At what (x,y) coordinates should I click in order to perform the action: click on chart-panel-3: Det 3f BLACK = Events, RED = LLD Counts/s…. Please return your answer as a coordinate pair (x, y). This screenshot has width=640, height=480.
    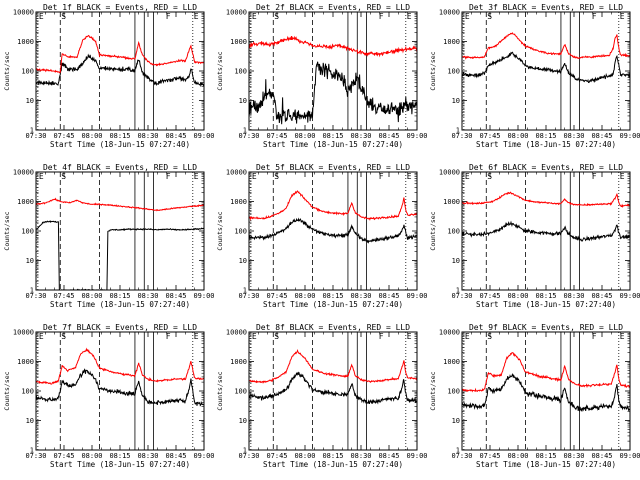
    Looking at the image, I should click on (534, 76).